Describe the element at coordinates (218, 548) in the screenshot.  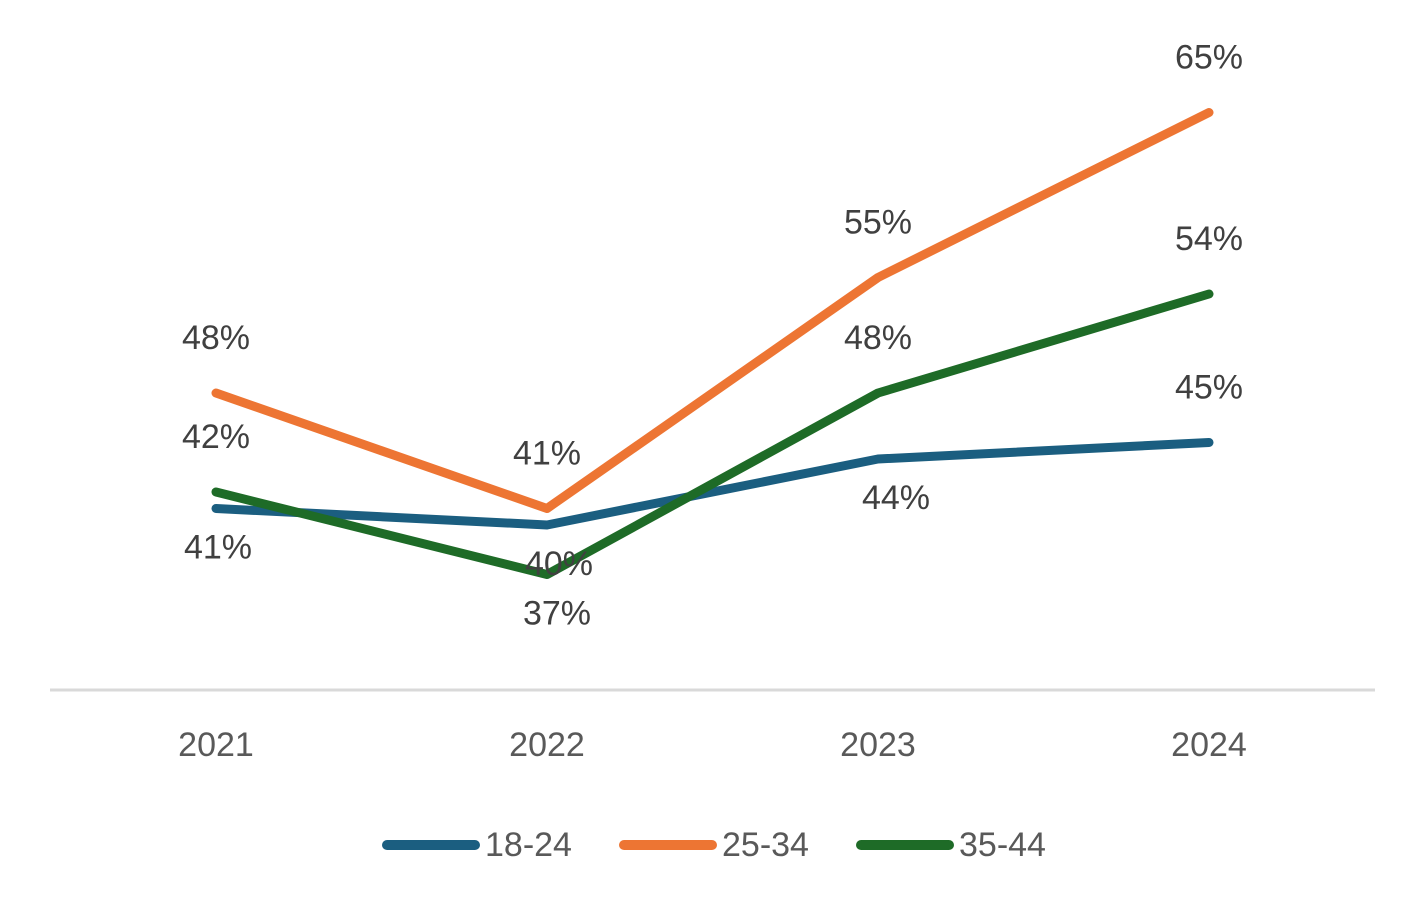
I see `data-label-18-24-2021: 41%` at that location.